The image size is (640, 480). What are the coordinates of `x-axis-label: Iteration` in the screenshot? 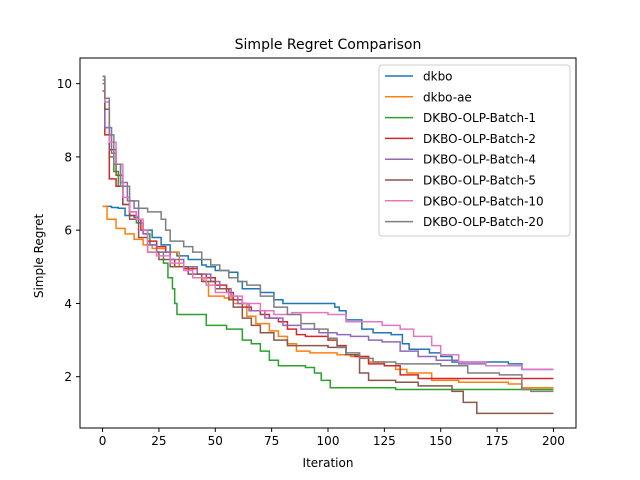 It's located at (328, 463).